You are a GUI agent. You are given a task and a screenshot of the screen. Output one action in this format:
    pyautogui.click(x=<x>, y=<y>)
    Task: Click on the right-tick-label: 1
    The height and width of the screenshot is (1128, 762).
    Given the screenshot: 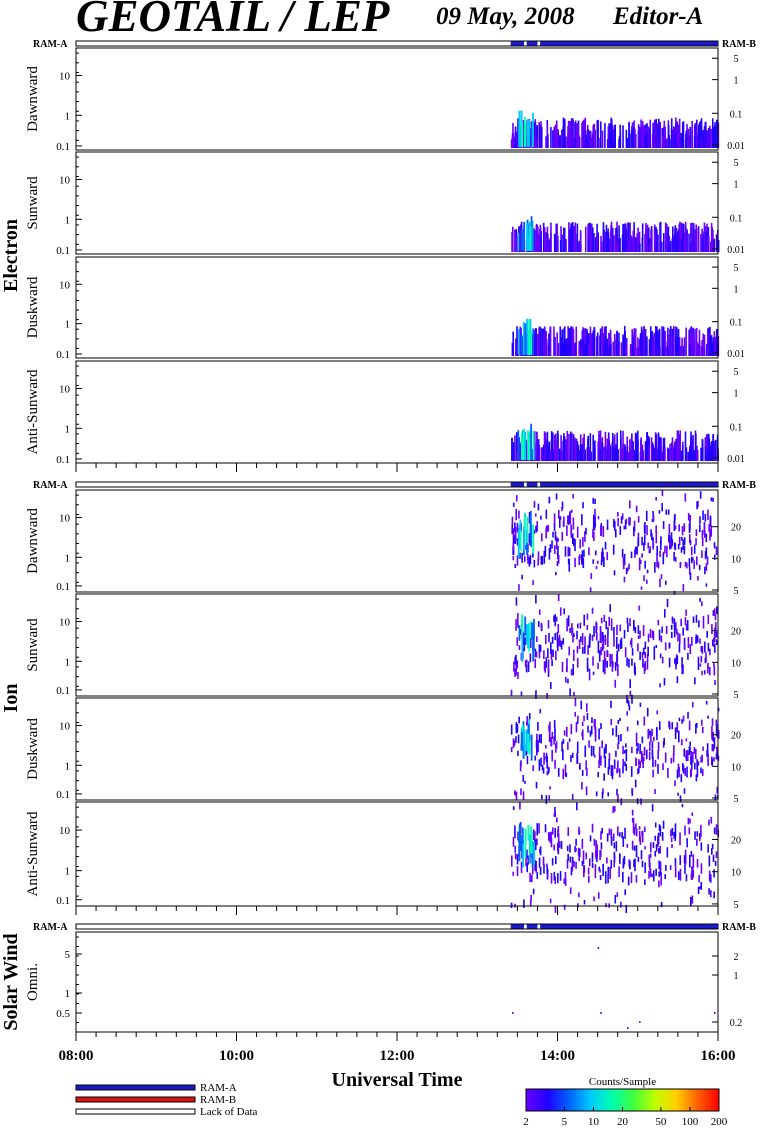 What is the action you would take?
    pyautogui.click(x=736, y=289)
    